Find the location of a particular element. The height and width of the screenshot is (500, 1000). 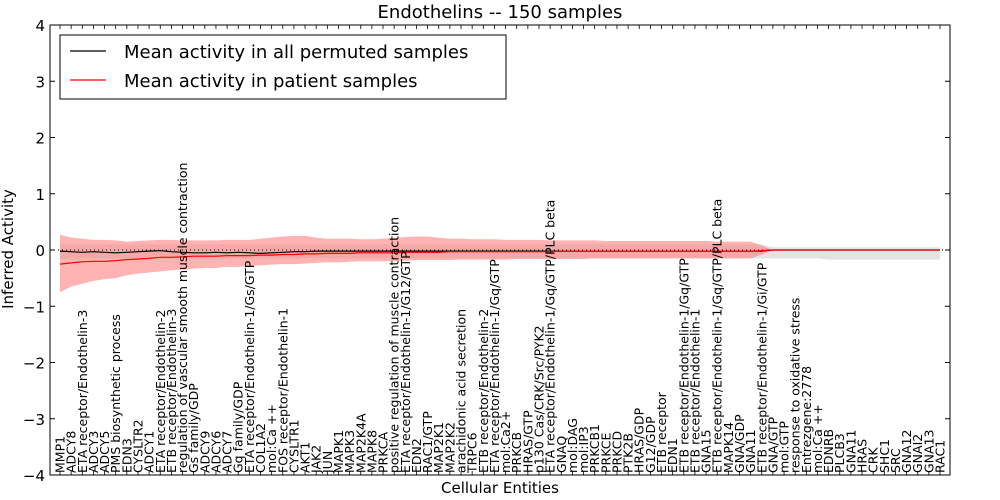

x-tick-label: CYSLTR2 is located at coordinates (138, 446).